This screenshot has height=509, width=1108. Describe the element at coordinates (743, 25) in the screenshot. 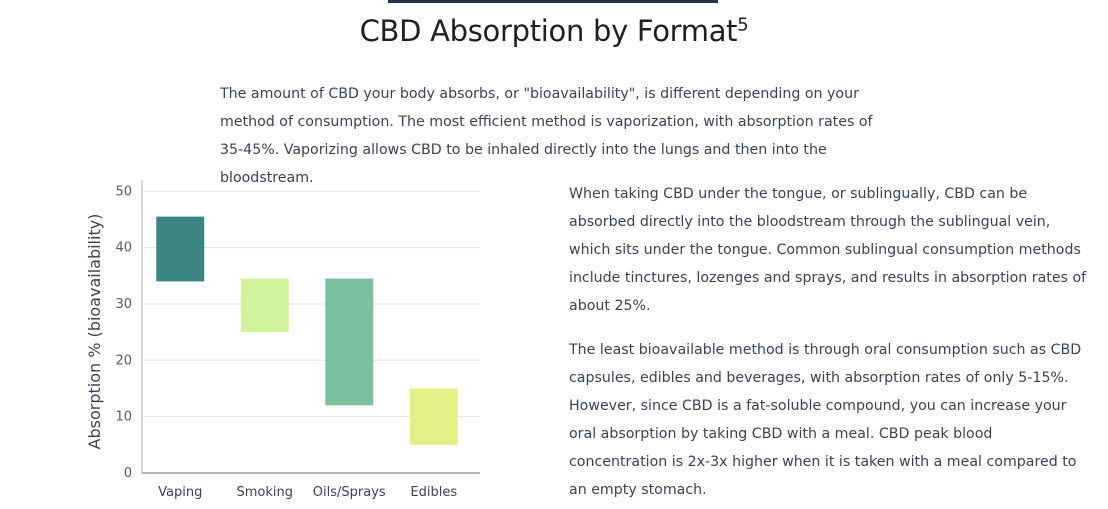

I see `footnote-marker: 5` at that location.